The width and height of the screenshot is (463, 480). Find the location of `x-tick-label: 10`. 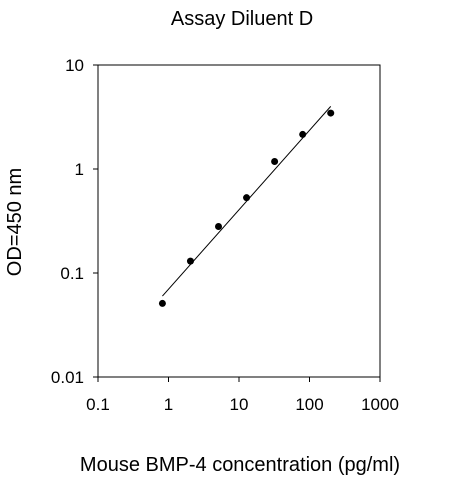

x-tick-label: 10 is located at coordinates (239, 404).